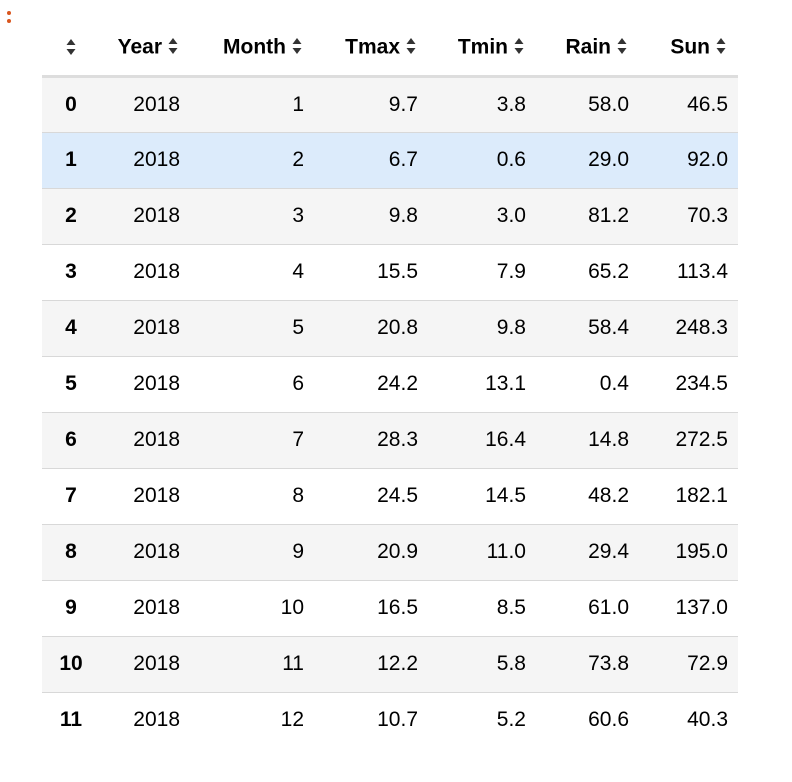  Describe the element at coordinates (292, 607) in the screenshot. I see `cell-month: 10` at that location.